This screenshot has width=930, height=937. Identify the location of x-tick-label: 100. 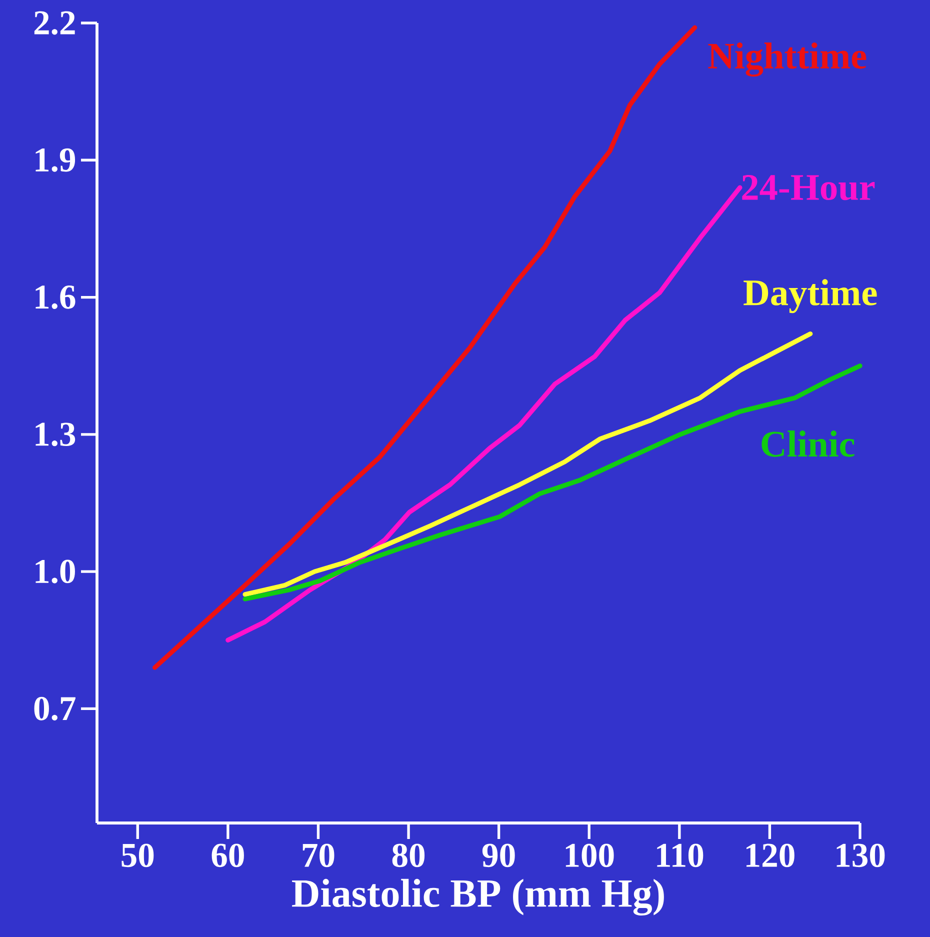
(590, 856).